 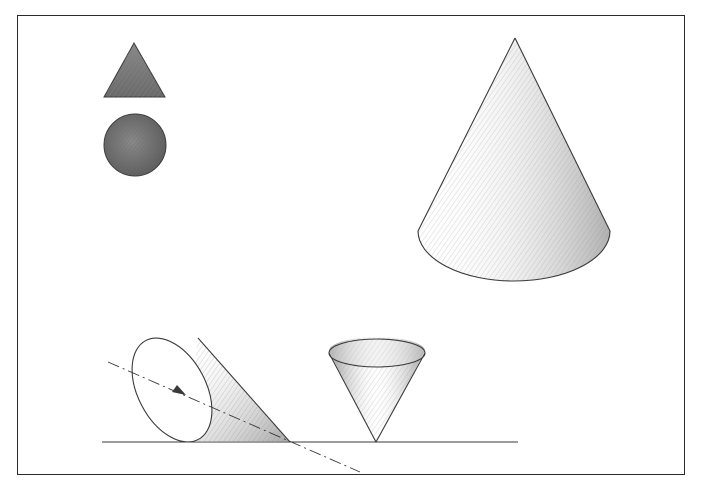 I want to click on triangle-icon, so click(x=134, y=69).